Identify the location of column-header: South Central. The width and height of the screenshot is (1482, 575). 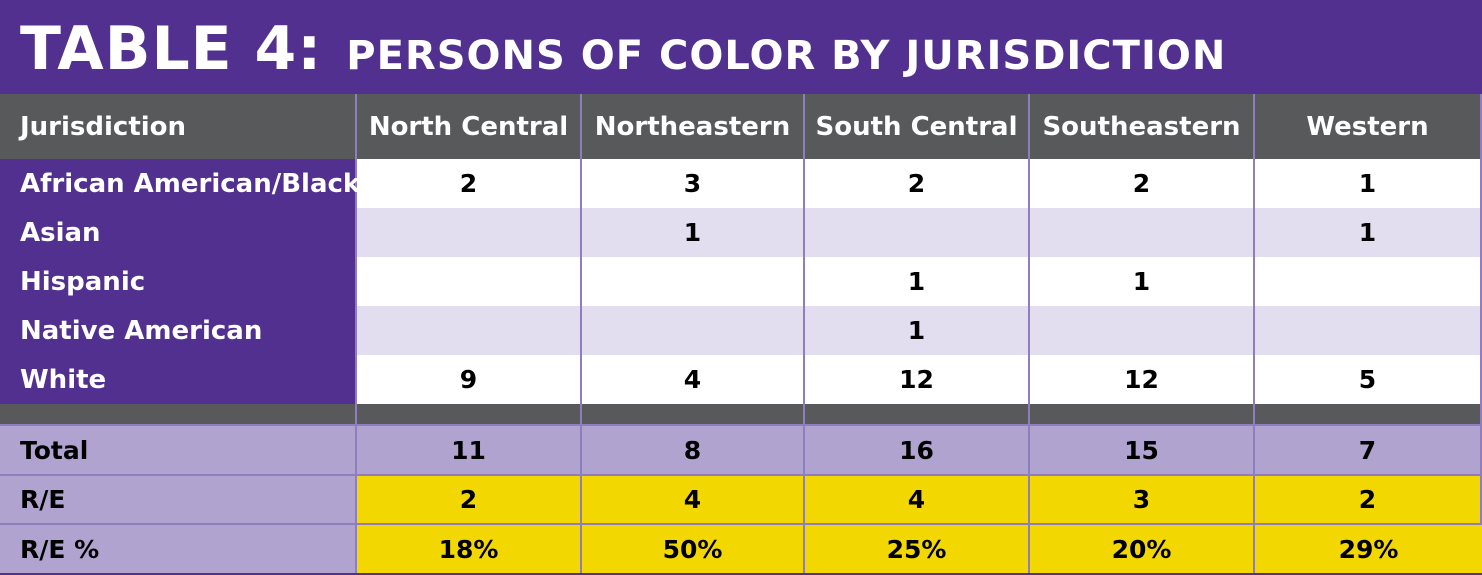
(917, 126).